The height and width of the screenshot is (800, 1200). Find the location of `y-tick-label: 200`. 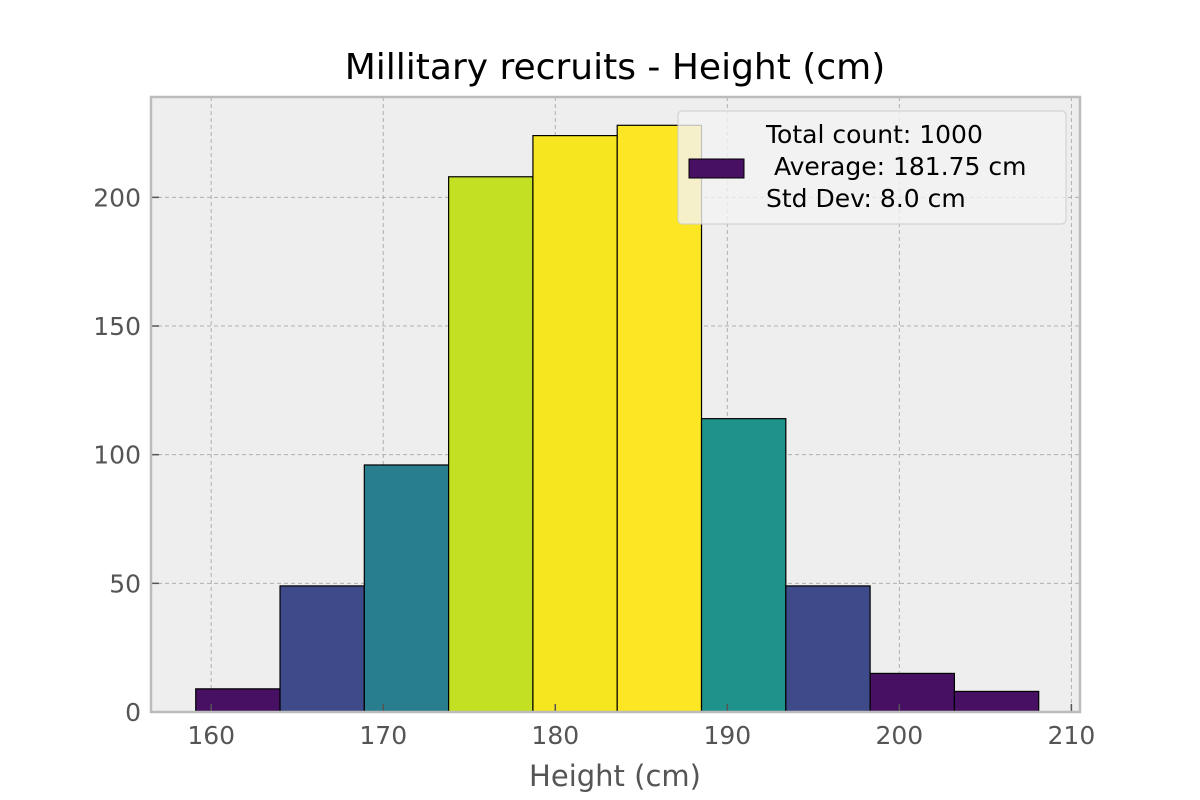

y-tick-label: 200 is located at coordinates (117, 197).